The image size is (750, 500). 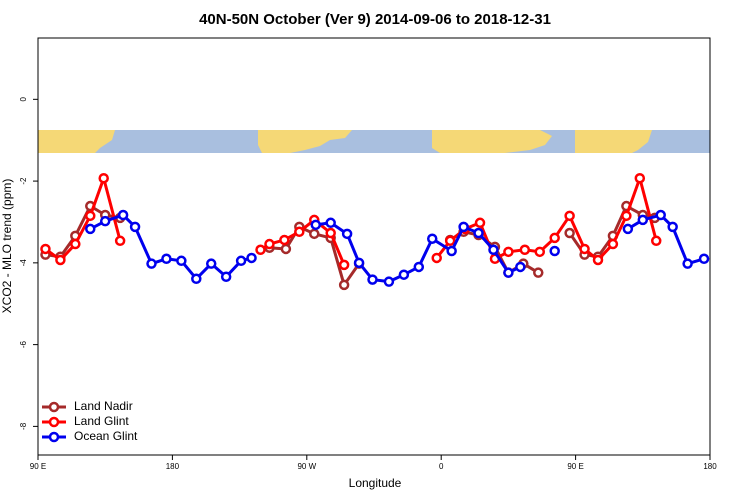 What do you see at coordinates (23, 181) in the screenshot?
I see `y-tick-label: -2` at bounding box center [23, 181].